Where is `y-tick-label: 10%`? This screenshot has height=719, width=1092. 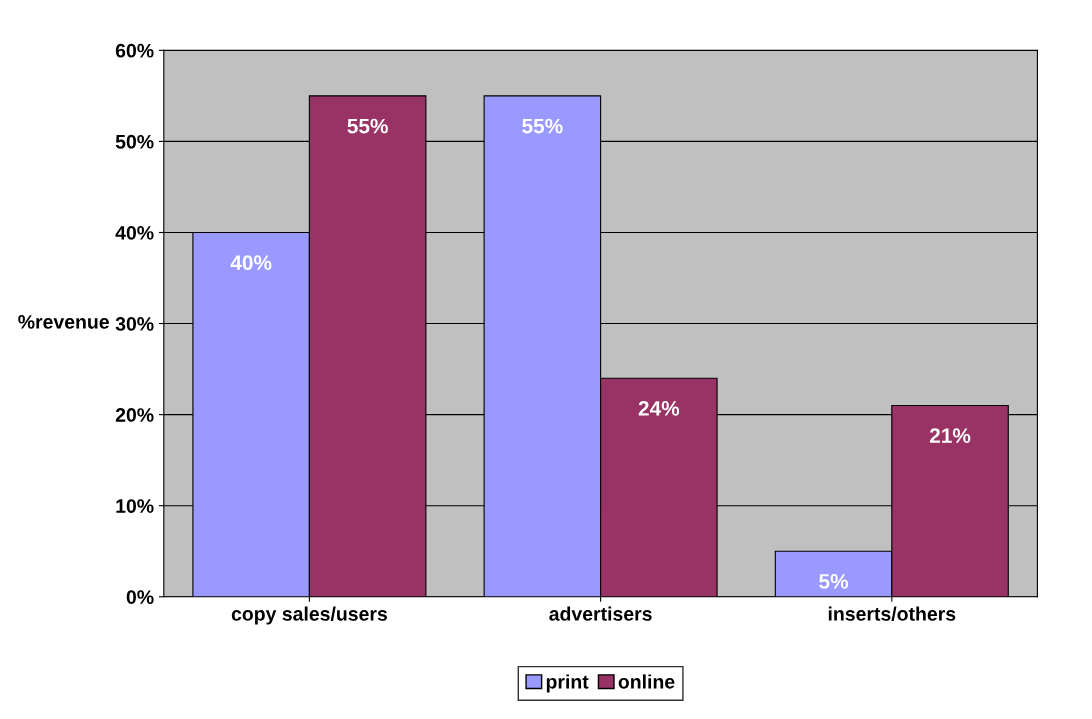
y-tick-label: 10% is located at coordinates (135, 506).